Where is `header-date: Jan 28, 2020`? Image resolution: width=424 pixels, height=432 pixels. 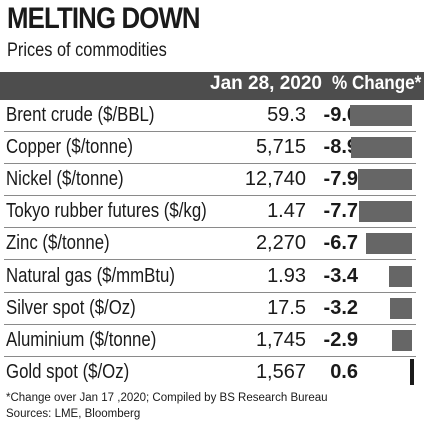
header-date: Jan 28, 2020 is located at coordinates (266, 83).